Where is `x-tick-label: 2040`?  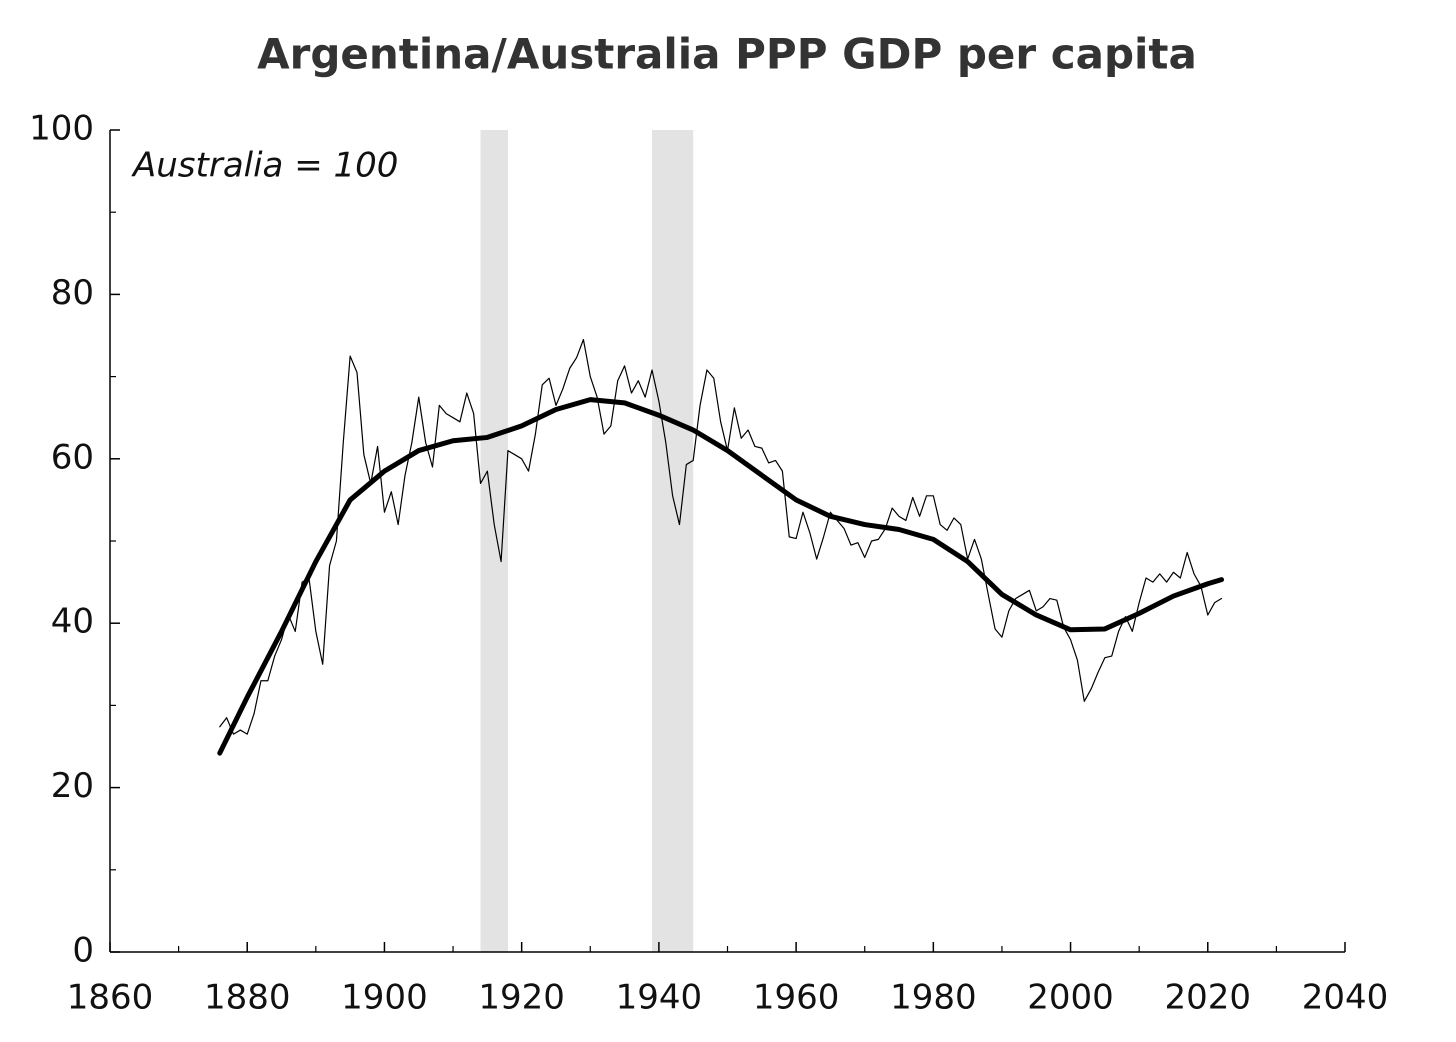 x-tick-label: 2040 is located at coordinates (1345, 998).